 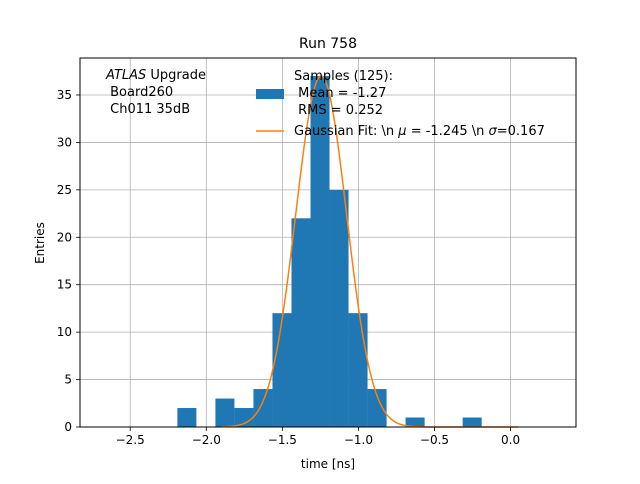 What do you see at coordinates (338, 110) in the screenshot?
I see `legend-samples-line-3: RMS = 0.252` at bounding box center [338, 110].